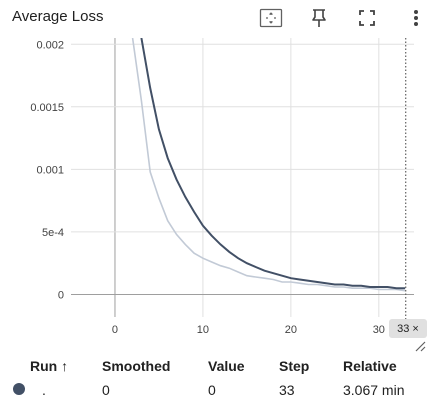  What do you see at coordinates (50, 170) in the screenshot?
I see `y-tick-label: 0.001` at bounding box center [50, 170].